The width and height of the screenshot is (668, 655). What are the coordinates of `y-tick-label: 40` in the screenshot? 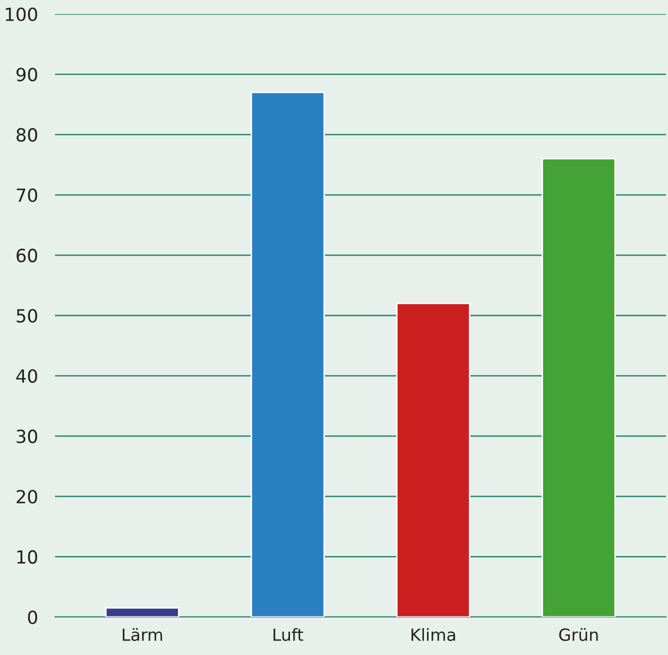 It's located at (27, 376).